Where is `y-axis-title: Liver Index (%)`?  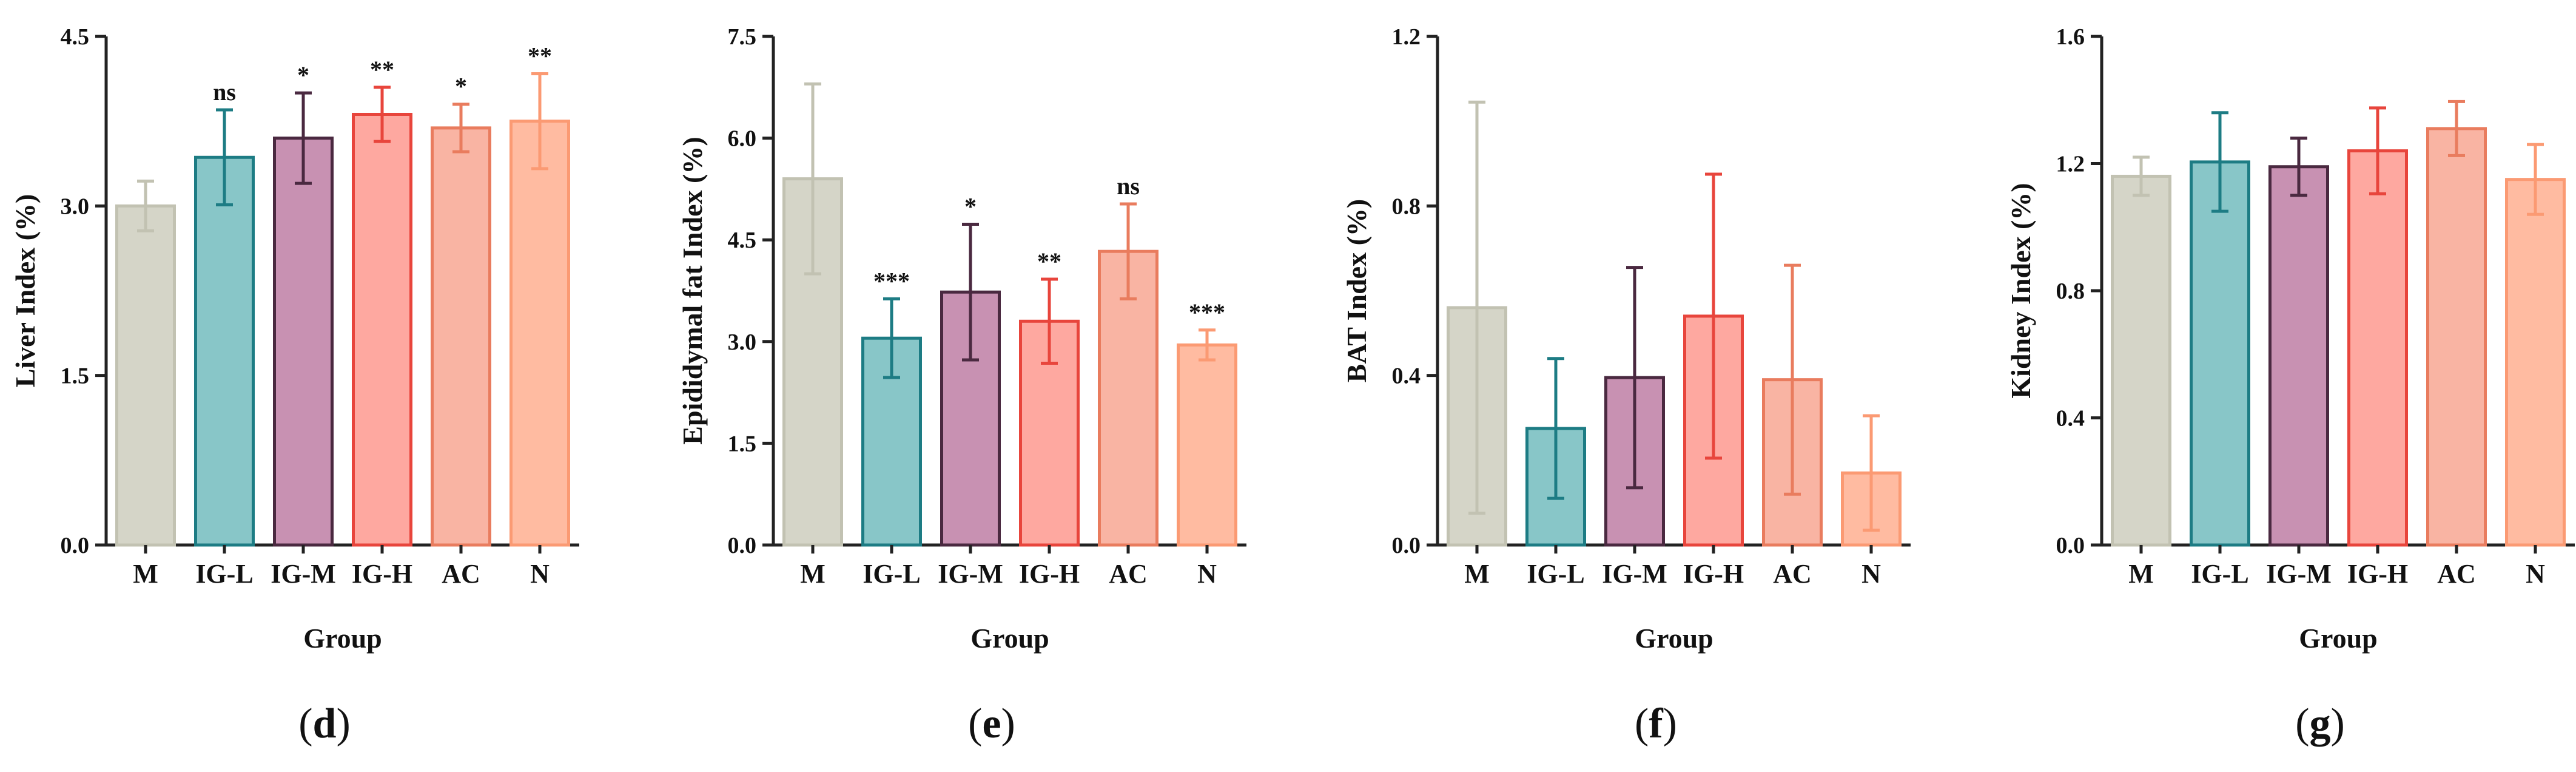 y-axis-title: Liver Index (%) is located at coordinates (25, 291).